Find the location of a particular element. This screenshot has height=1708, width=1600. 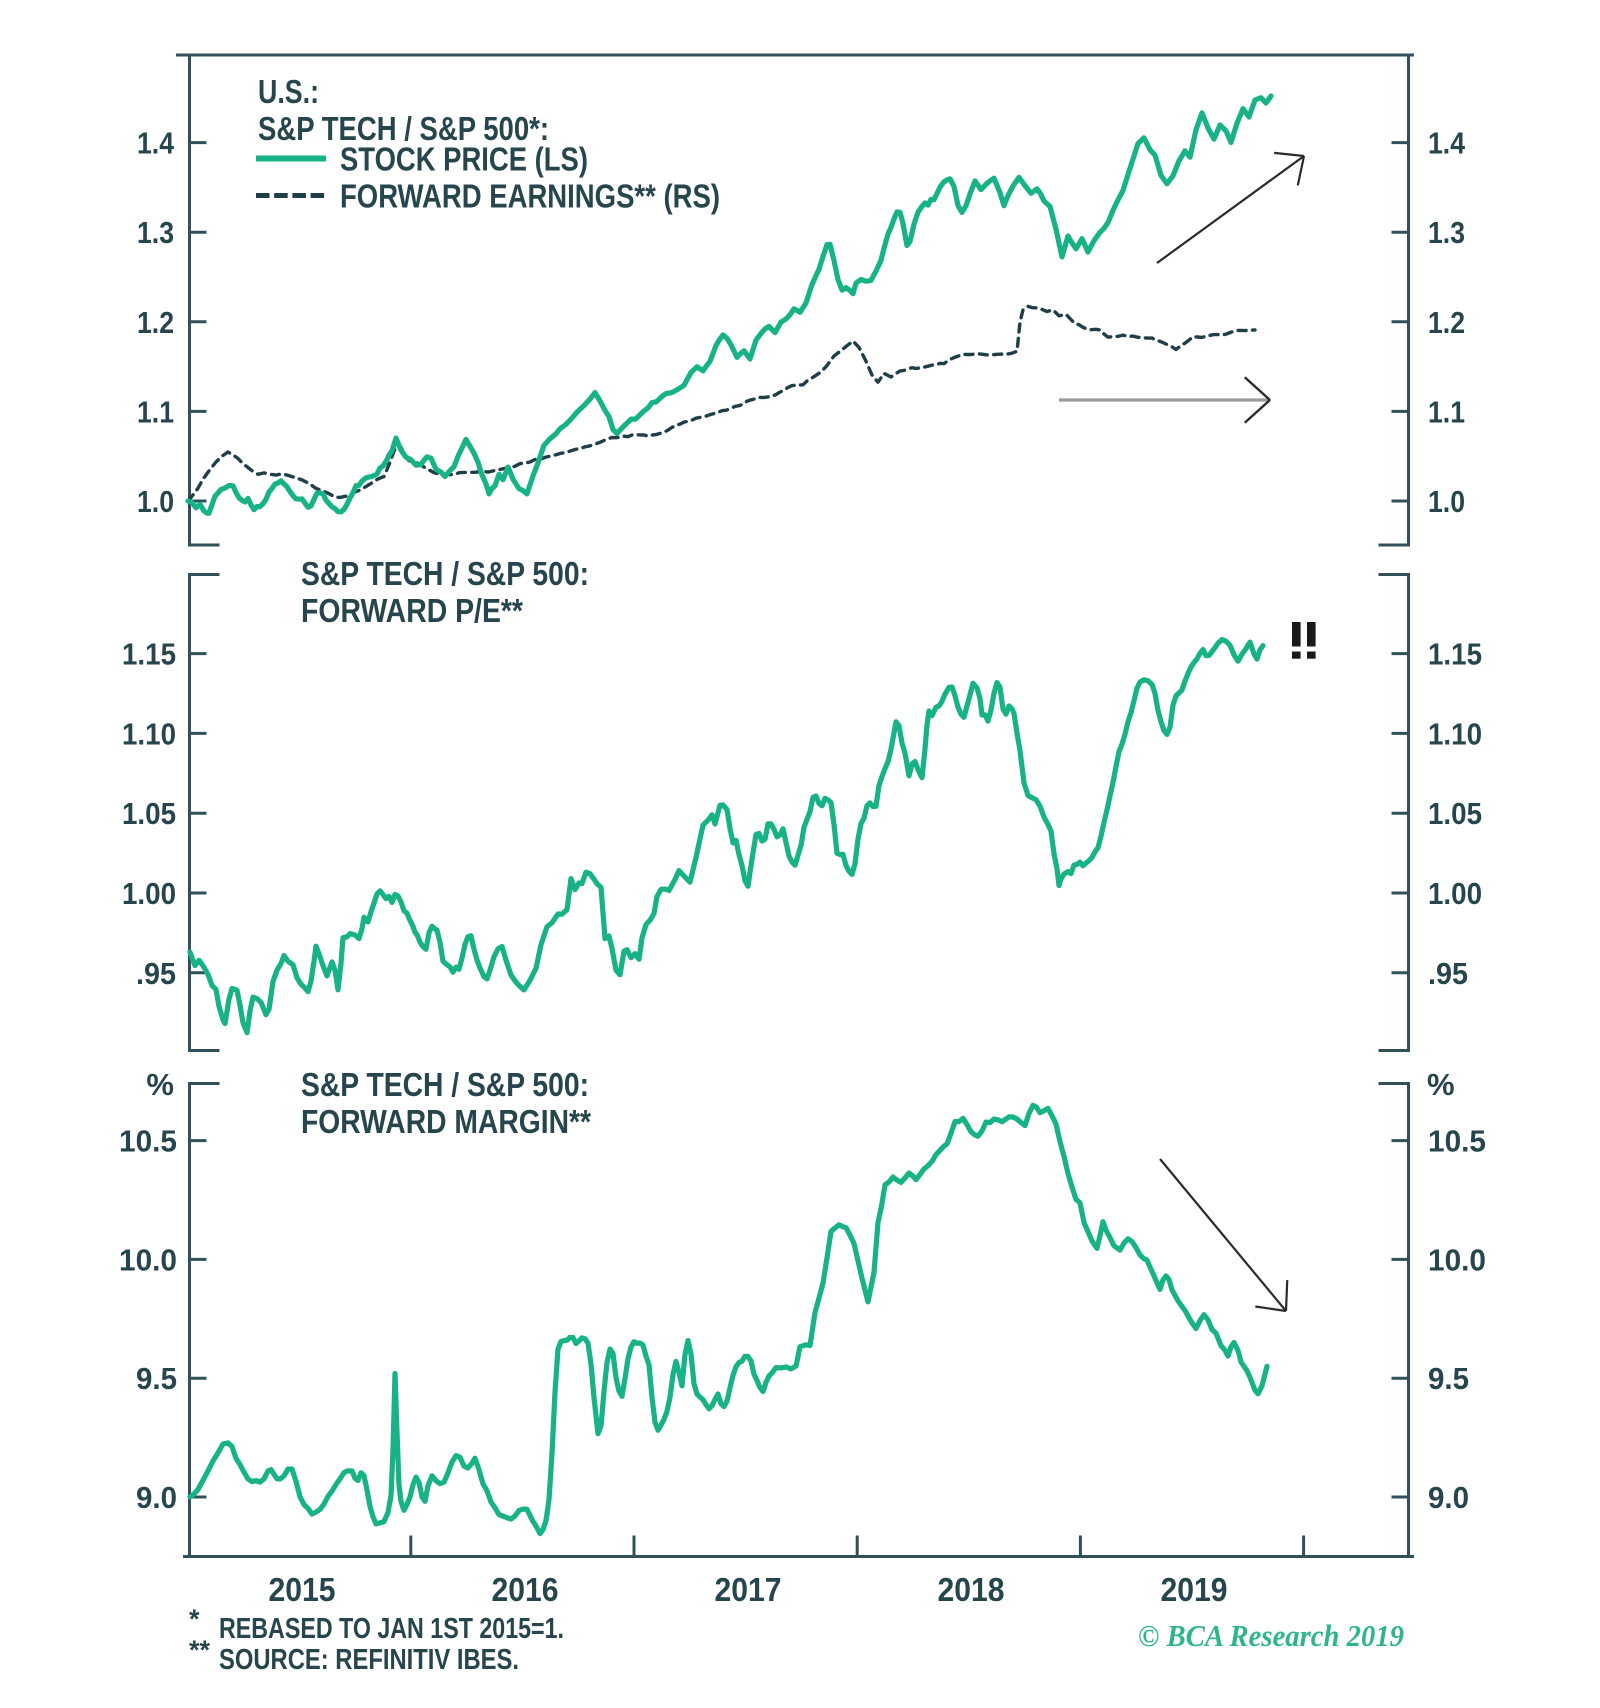

svg-text: 2015 is located at coordinates (302, 1589).